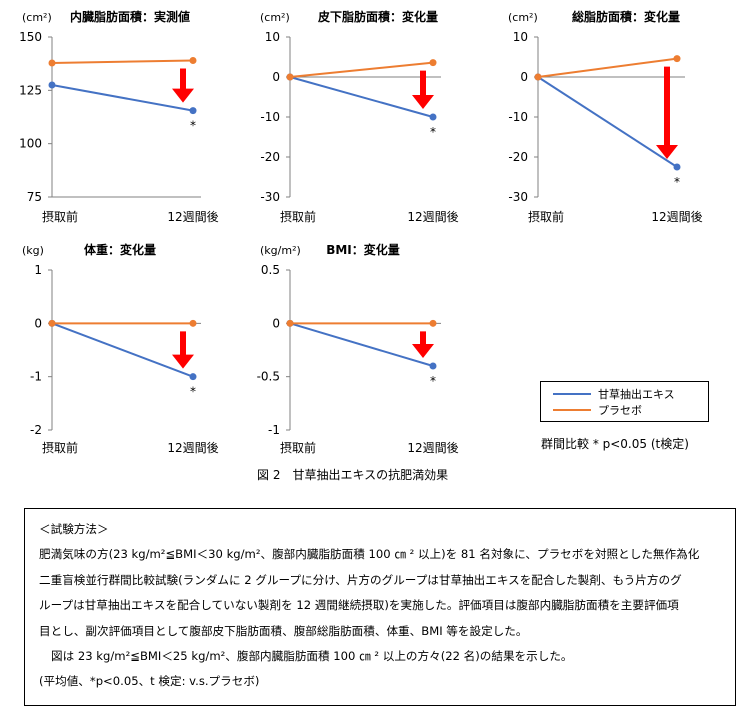  I want to click on chart-subcutaneous-fat: -30 -20 -10 0 10 皮下脂肪面積：変化量 (cm²) 摂取前 12週間後 *, so click(359, 116).